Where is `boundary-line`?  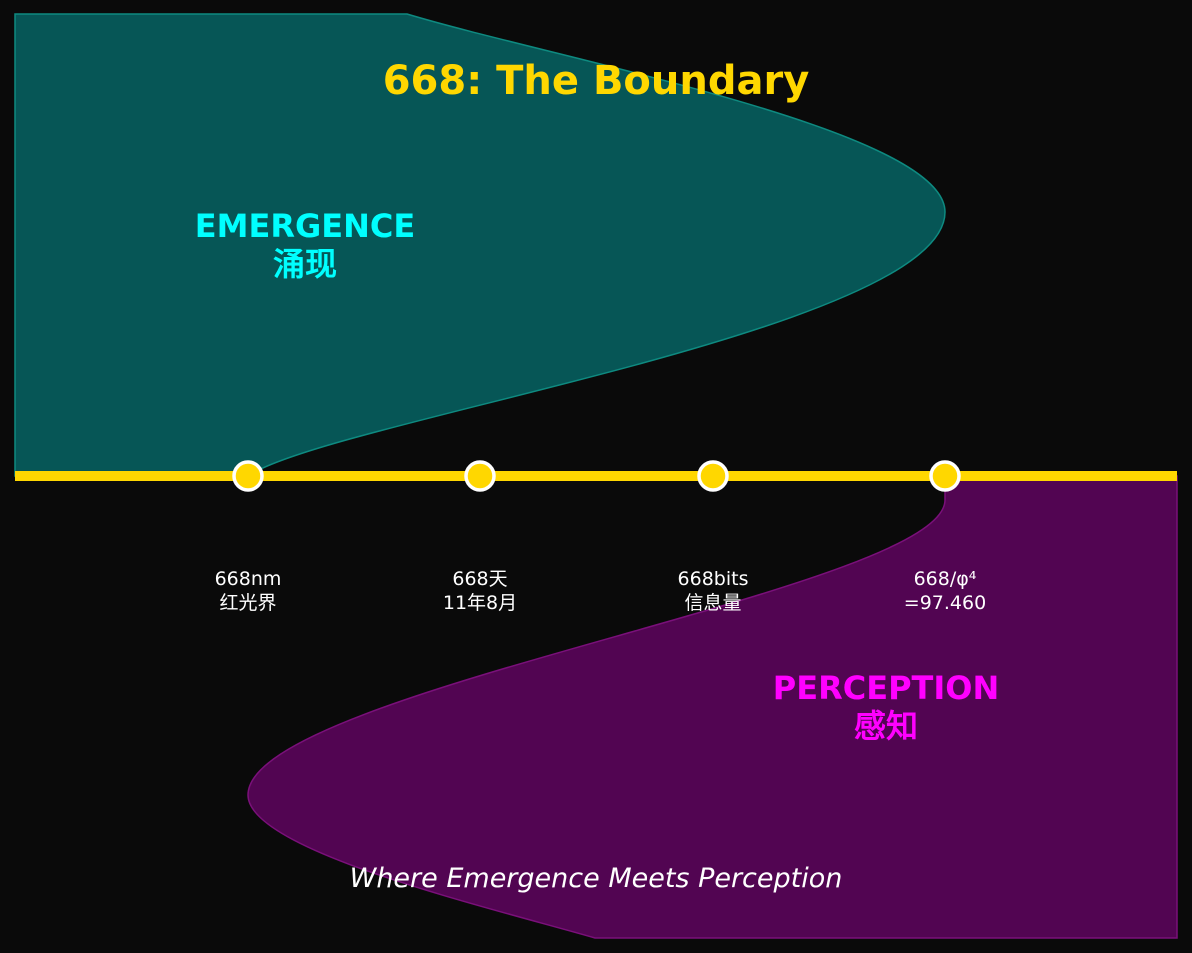
boundary-line is located at coordinates (596, 476).